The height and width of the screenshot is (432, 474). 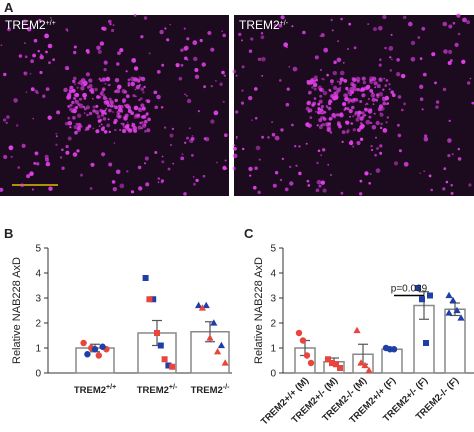 I want to click on y-tick-label: 2, so click(x=273, y=324).